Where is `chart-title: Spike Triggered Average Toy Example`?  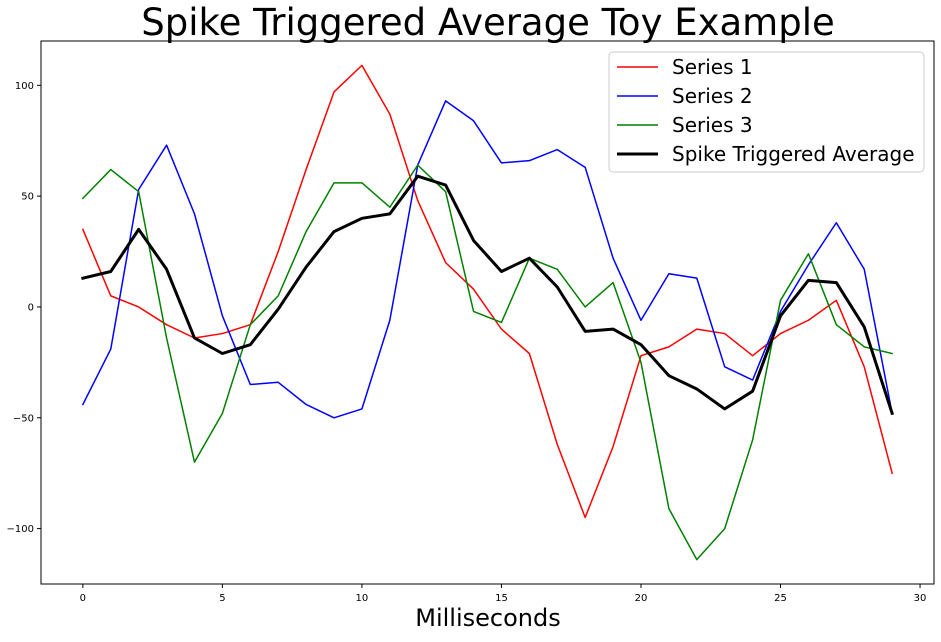 chart-title: Spike Triggered Average Toy Example is located at coordinates (488, 22).